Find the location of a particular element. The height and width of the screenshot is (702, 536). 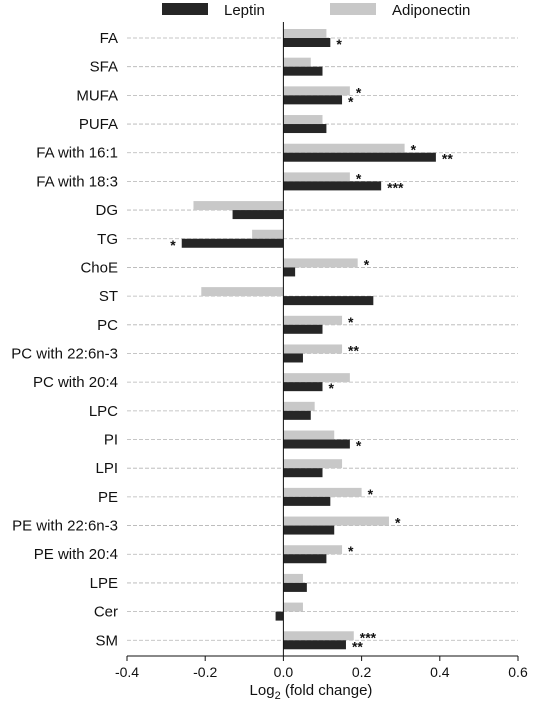

category-label-dg: DG is located at coordinates (107, 210).